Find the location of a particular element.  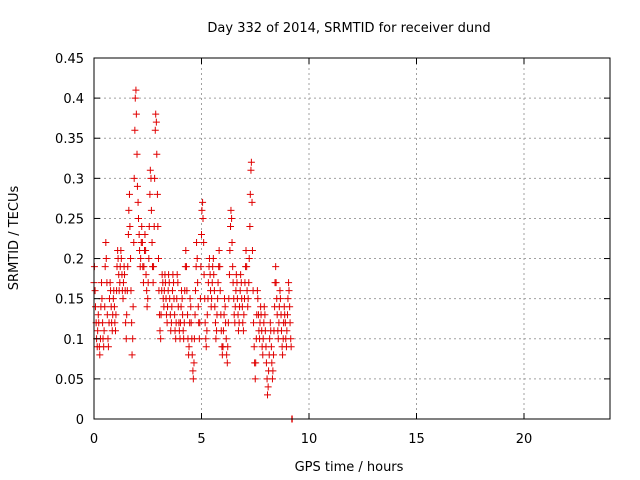

x-tick-label: 5 is located at coordinates (201, 439).